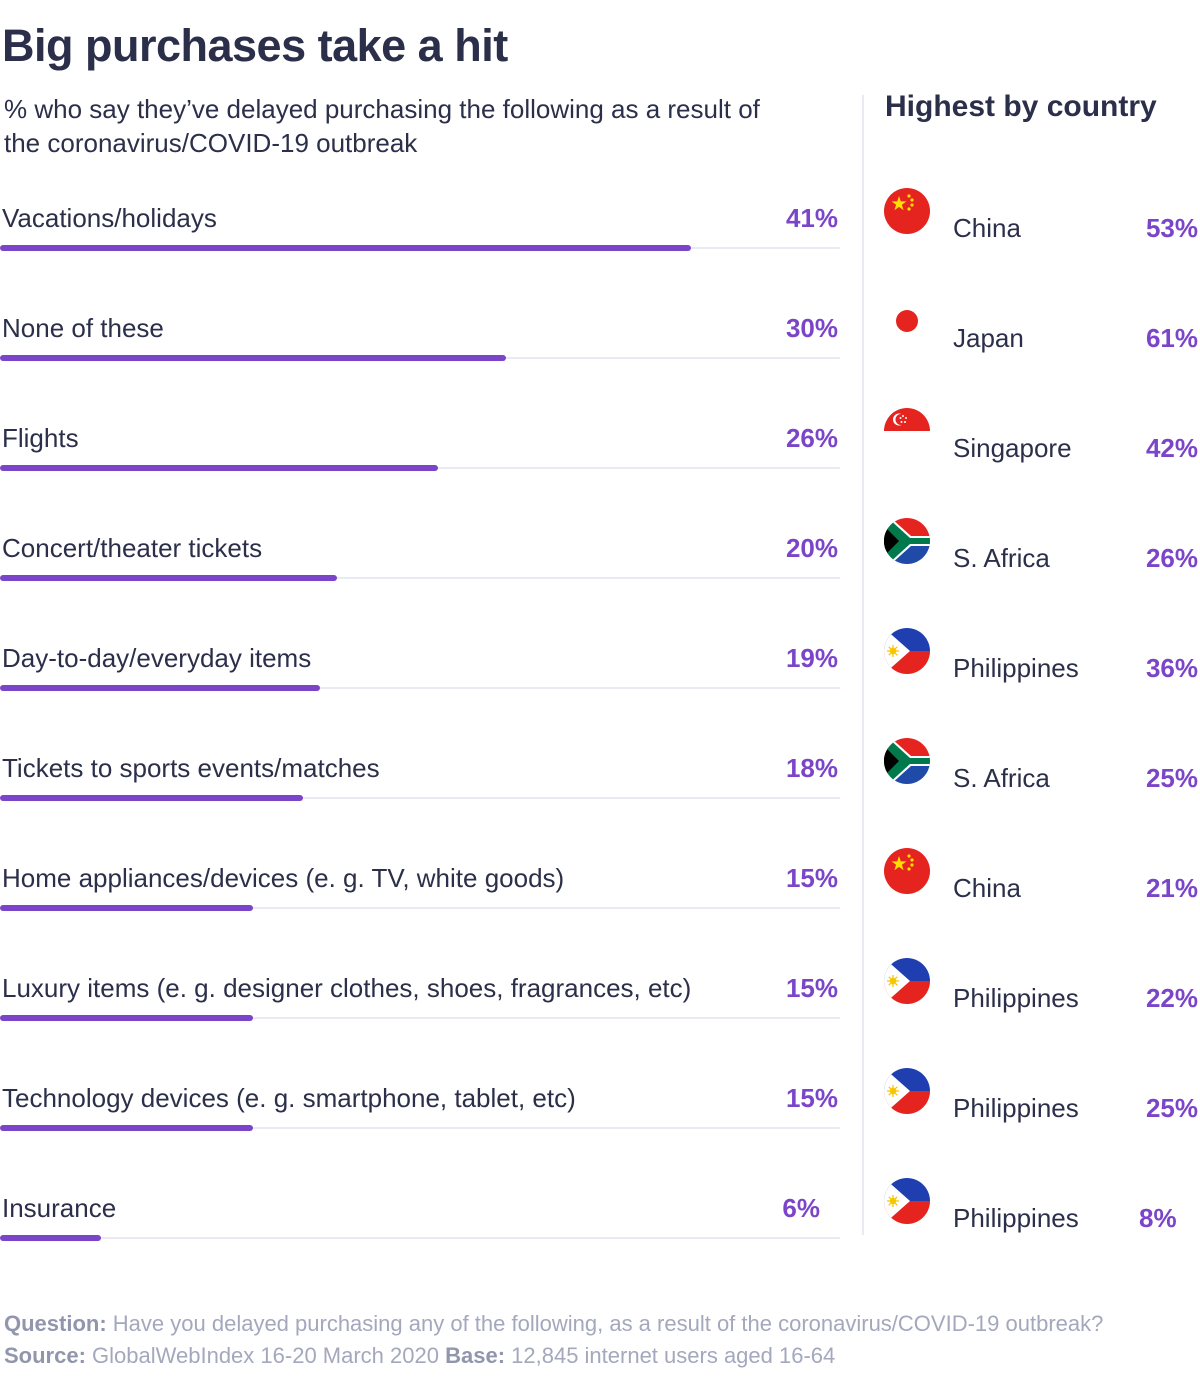 The width and height of the screenshot is (1200, 1394). I want to click on footnote-question-label: Question:, so click(55, 1323).